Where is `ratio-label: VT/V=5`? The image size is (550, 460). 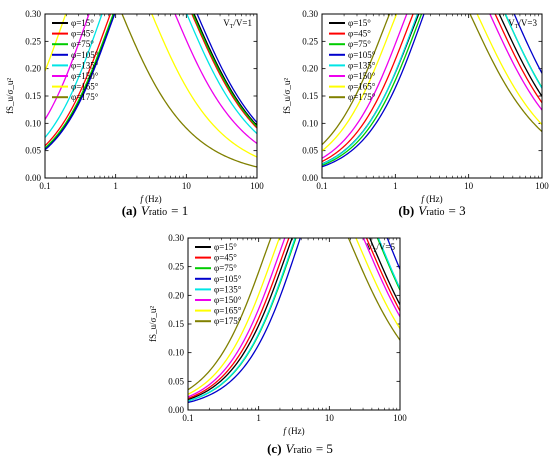
ratio-label: VT/V=5 is located at coordinates (380, 248).